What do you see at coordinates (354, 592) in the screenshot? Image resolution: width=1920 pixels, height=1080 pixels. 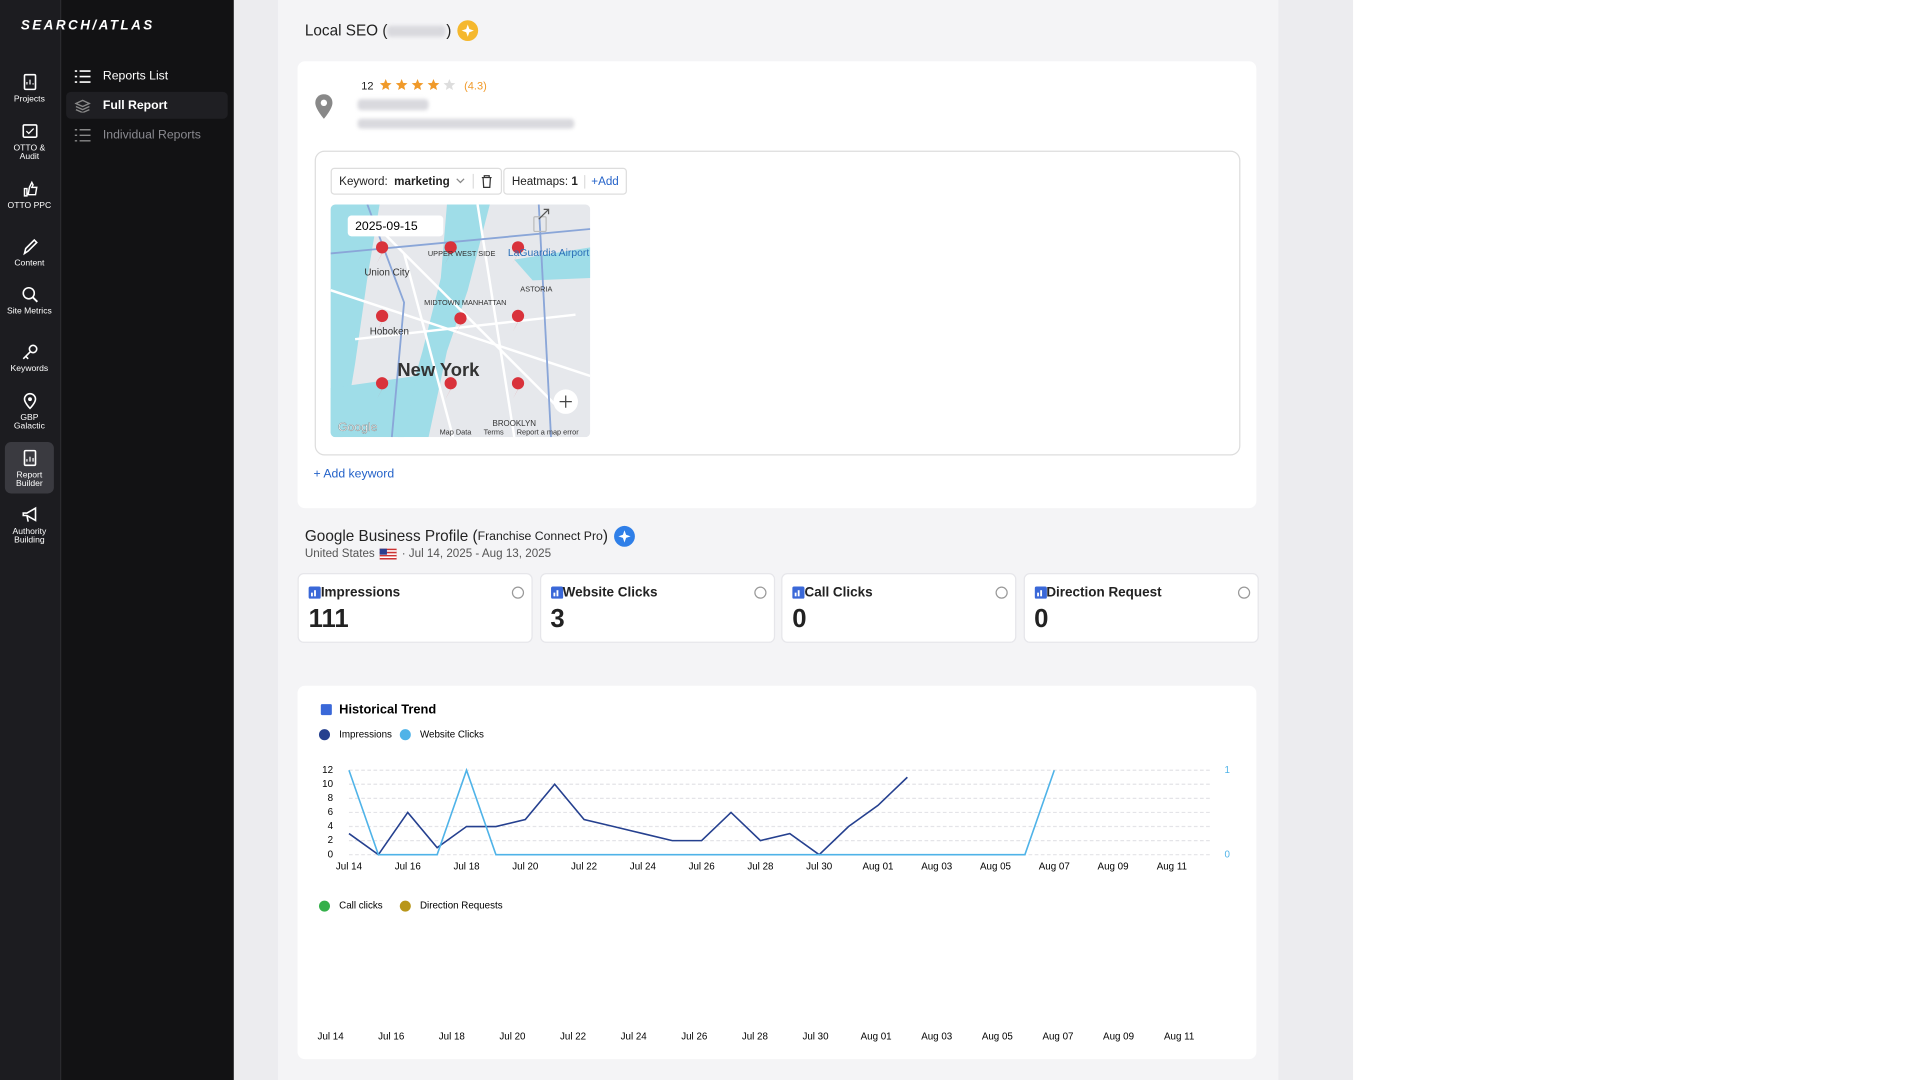 I see `metric-label: Impressions` at bounding box center [354, 592].